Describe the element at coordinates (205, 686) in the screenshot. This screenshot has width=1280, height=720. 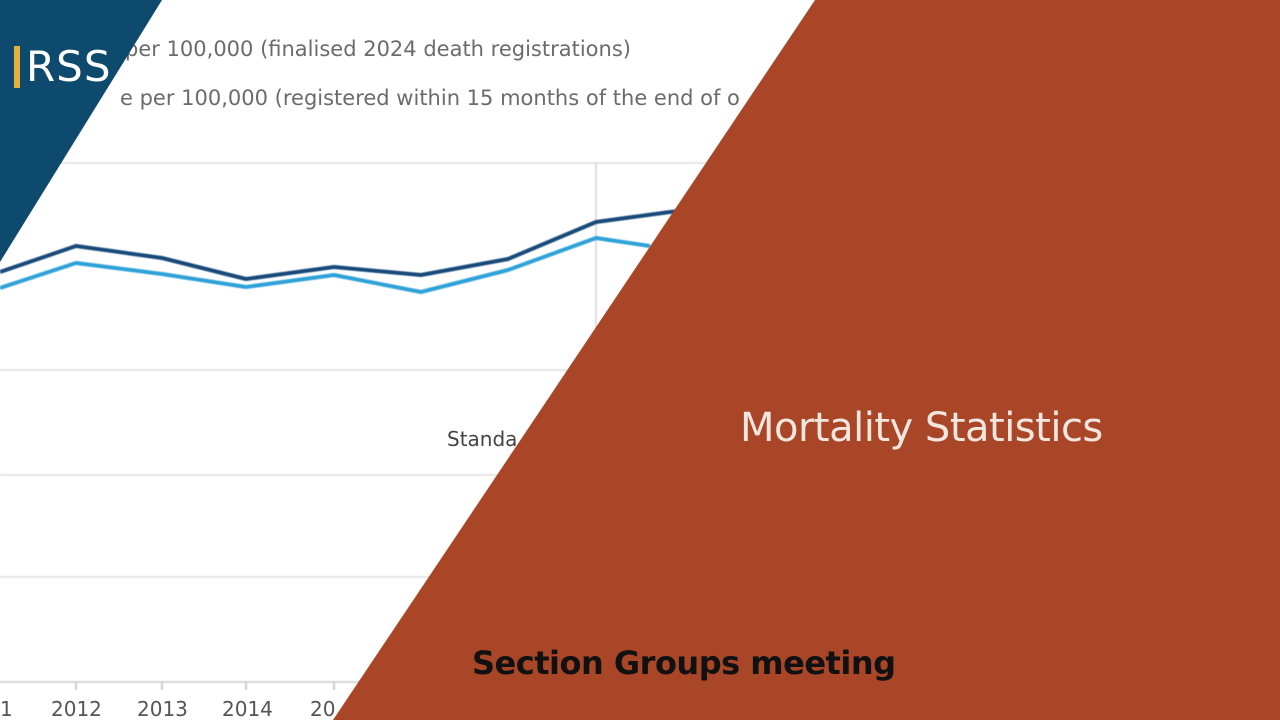
I see `x-axis-ticks` at that location.